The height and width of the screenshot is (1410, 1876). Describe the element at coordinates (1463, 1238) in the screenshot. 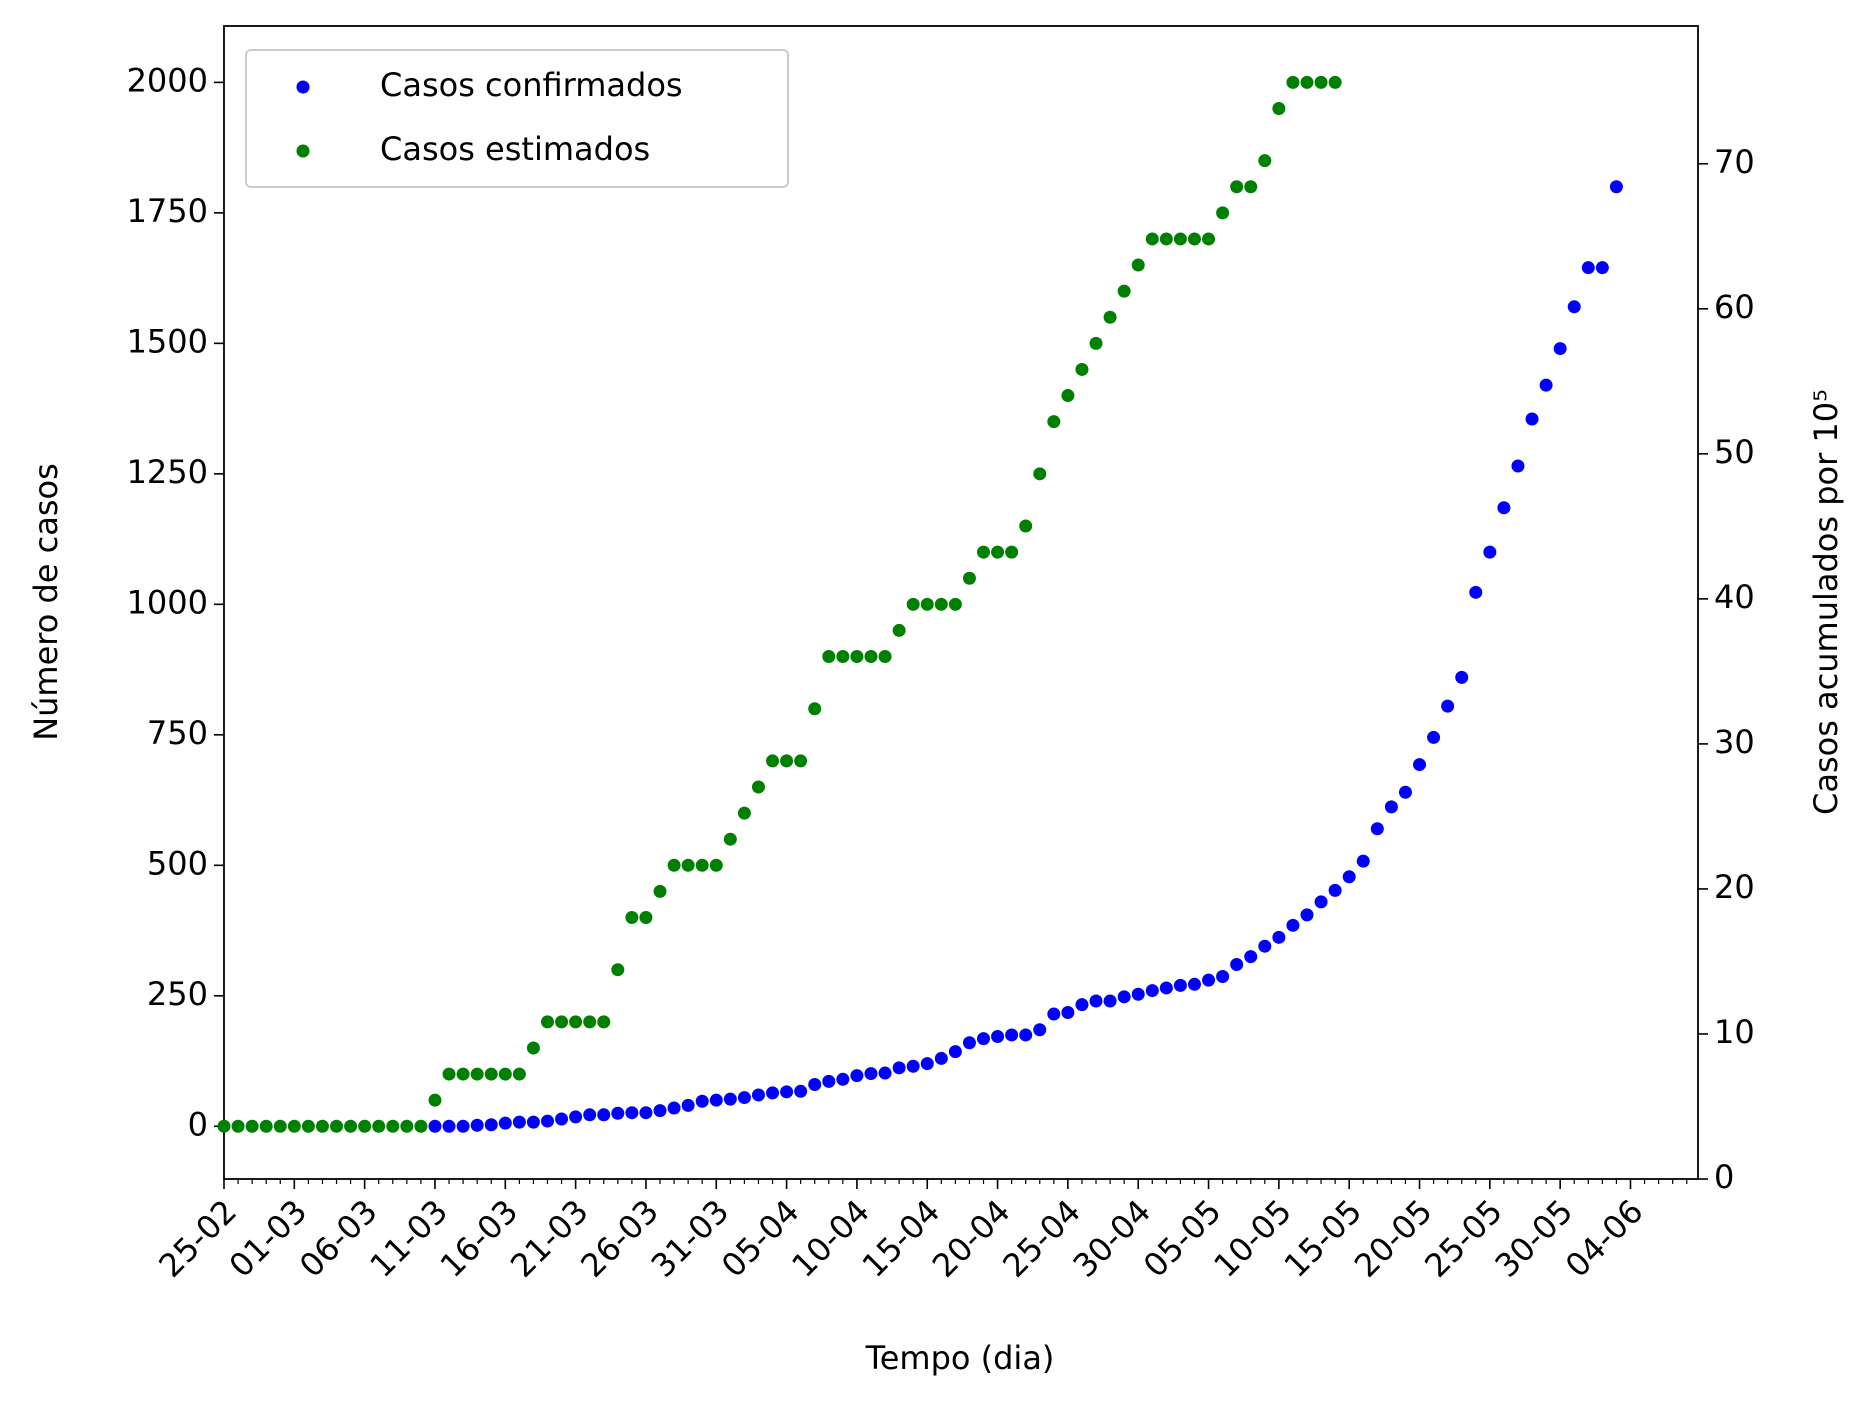

I see `x-tick-label: 25-05` at that location.